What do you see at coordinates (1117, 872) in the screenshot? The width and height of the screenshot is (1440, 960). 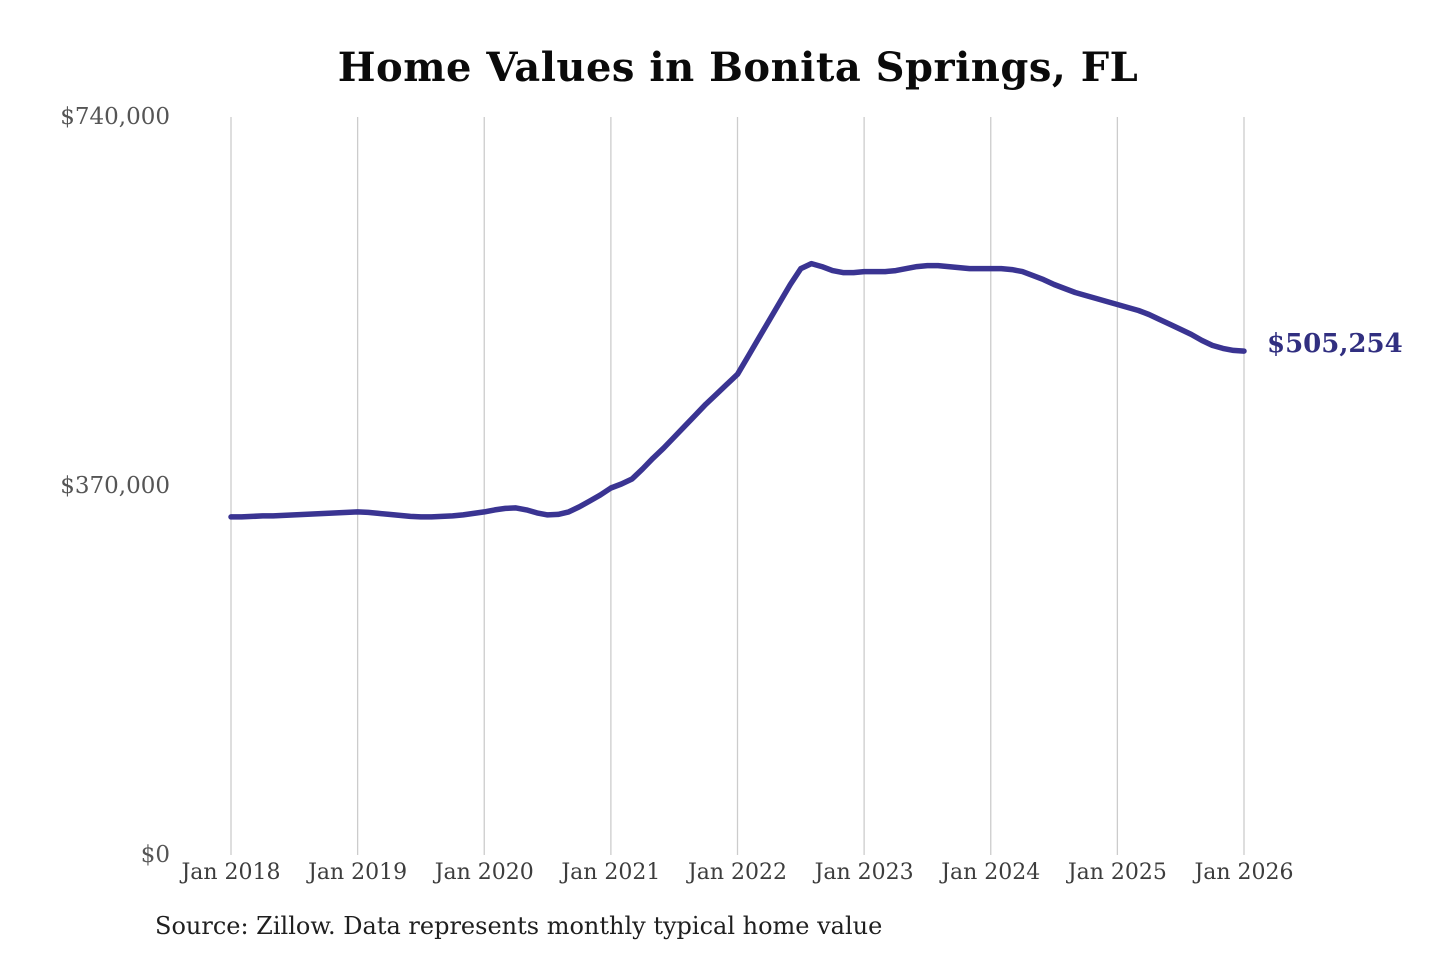 I see `x-axis-tick-label: Jan 2025` at bounding box center [1117, 872].